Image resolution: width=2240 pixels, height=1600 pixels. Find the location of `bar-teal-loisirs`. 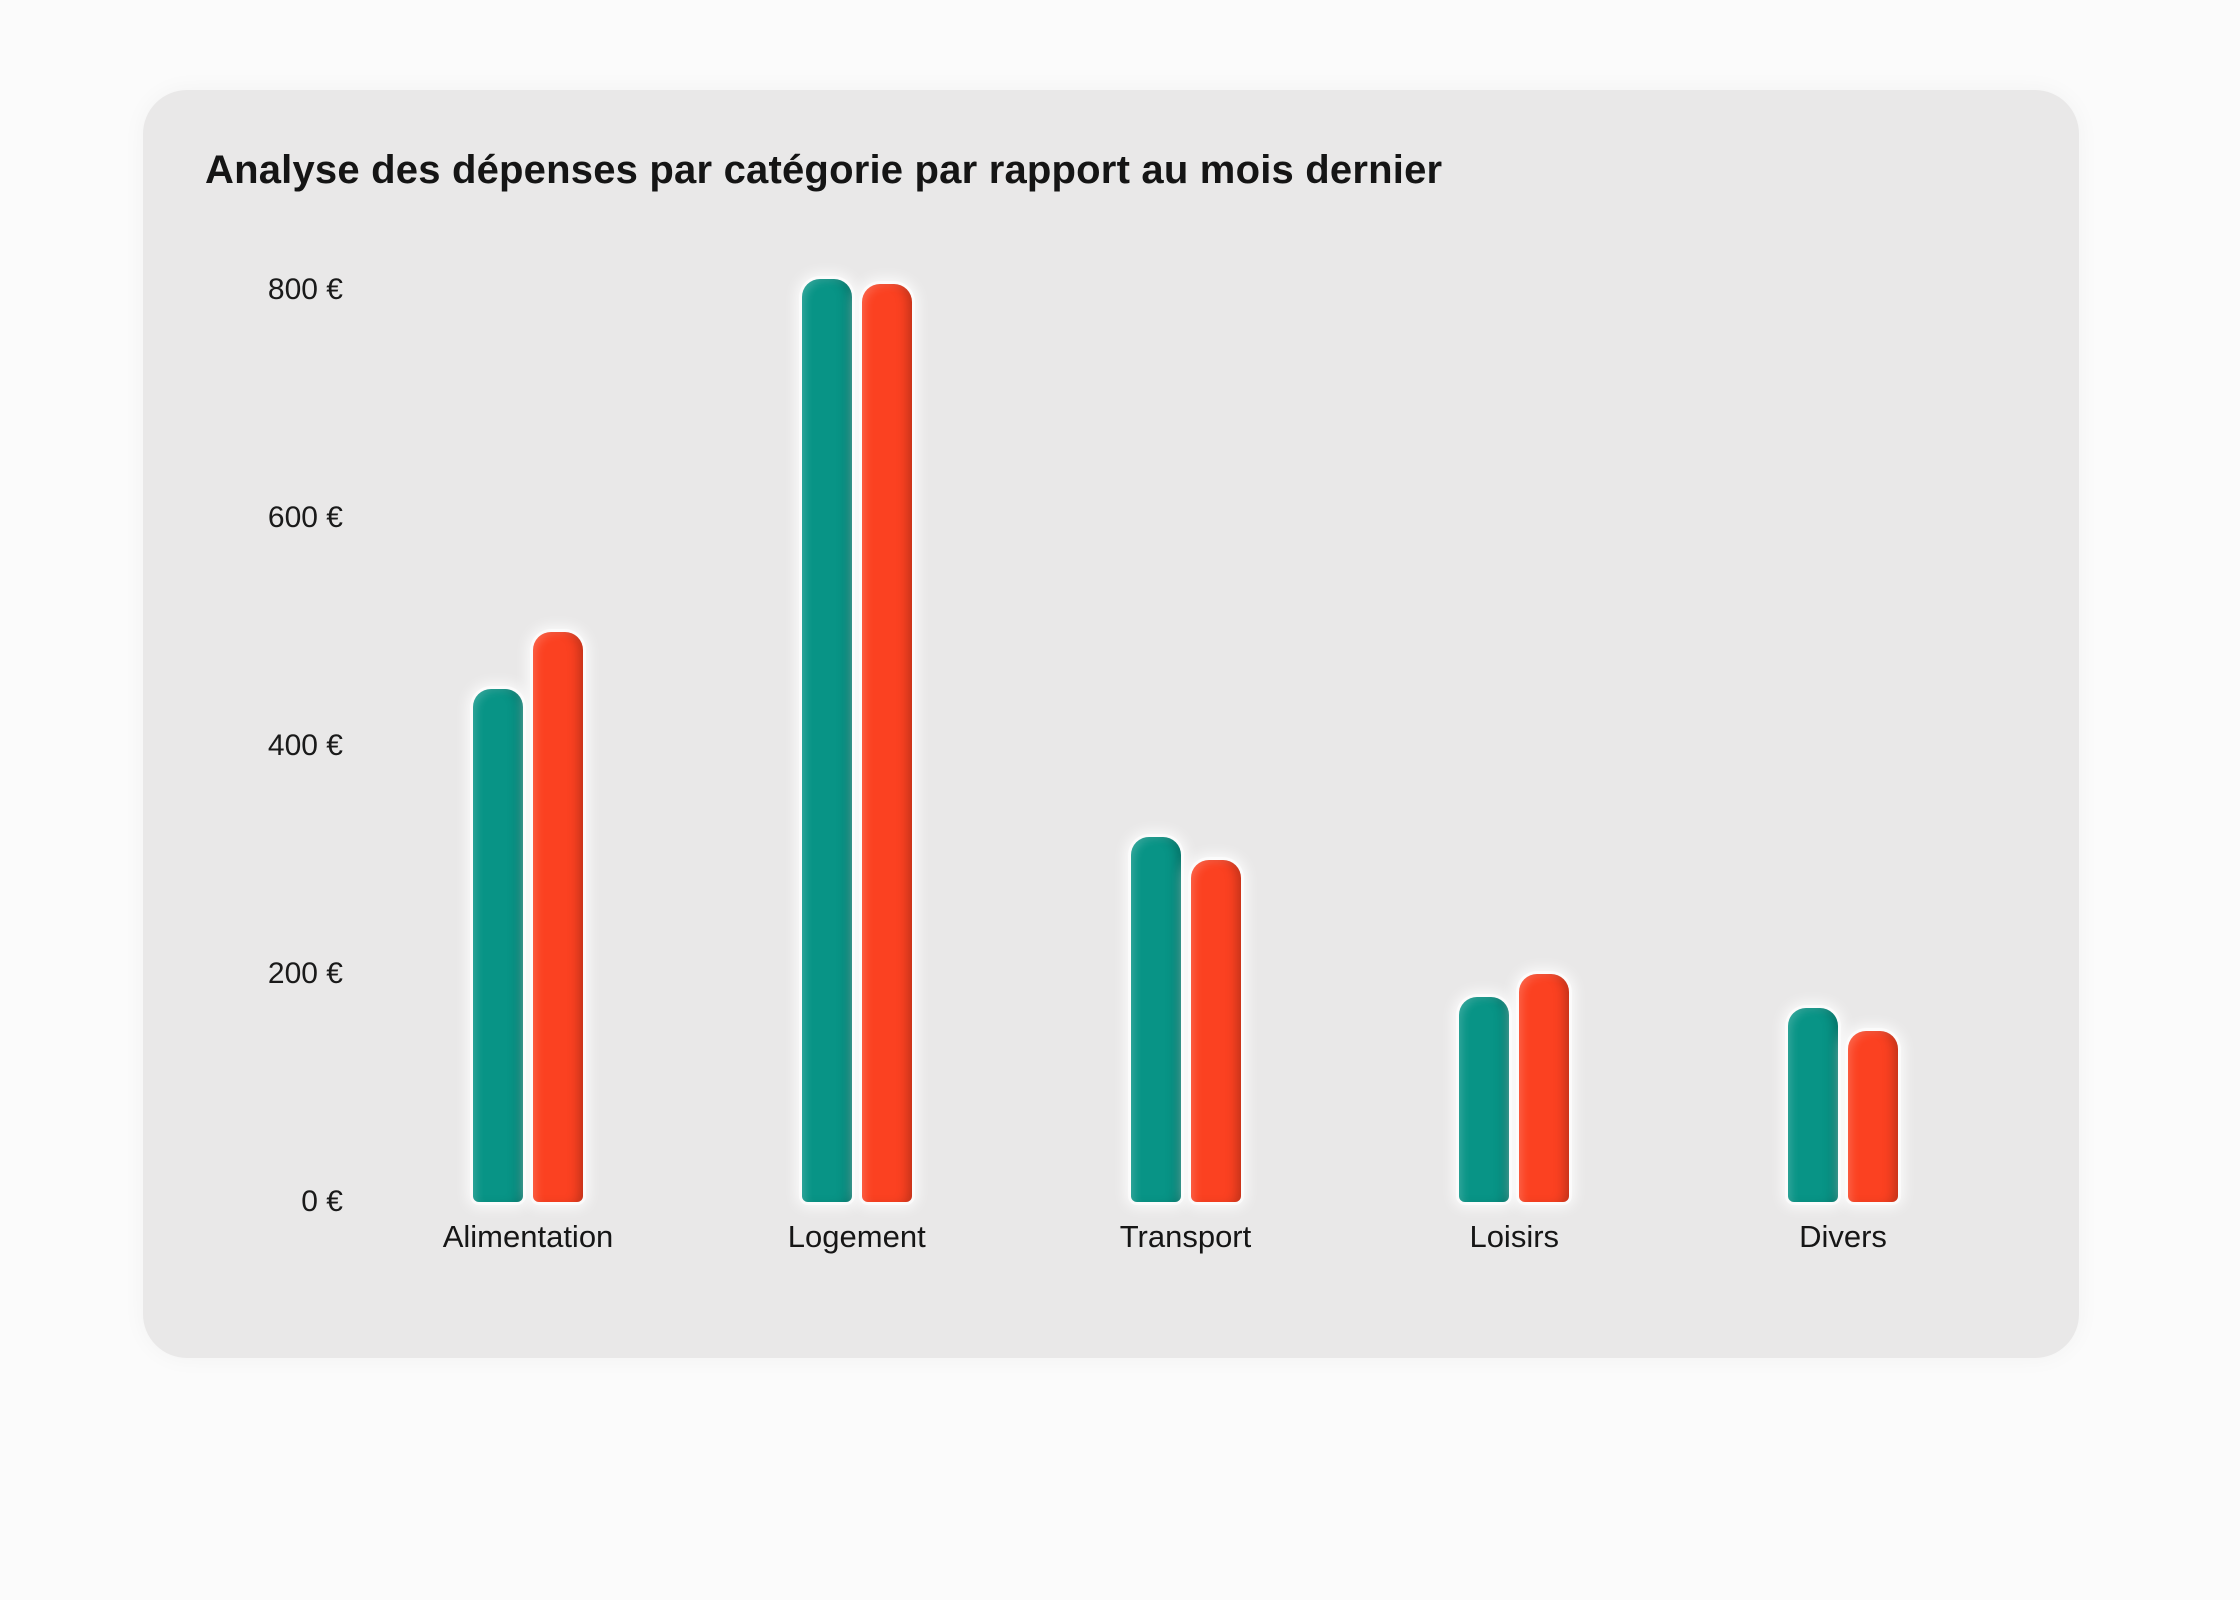

bar-teal-loisirs is located at coordinates (1484, 1099).